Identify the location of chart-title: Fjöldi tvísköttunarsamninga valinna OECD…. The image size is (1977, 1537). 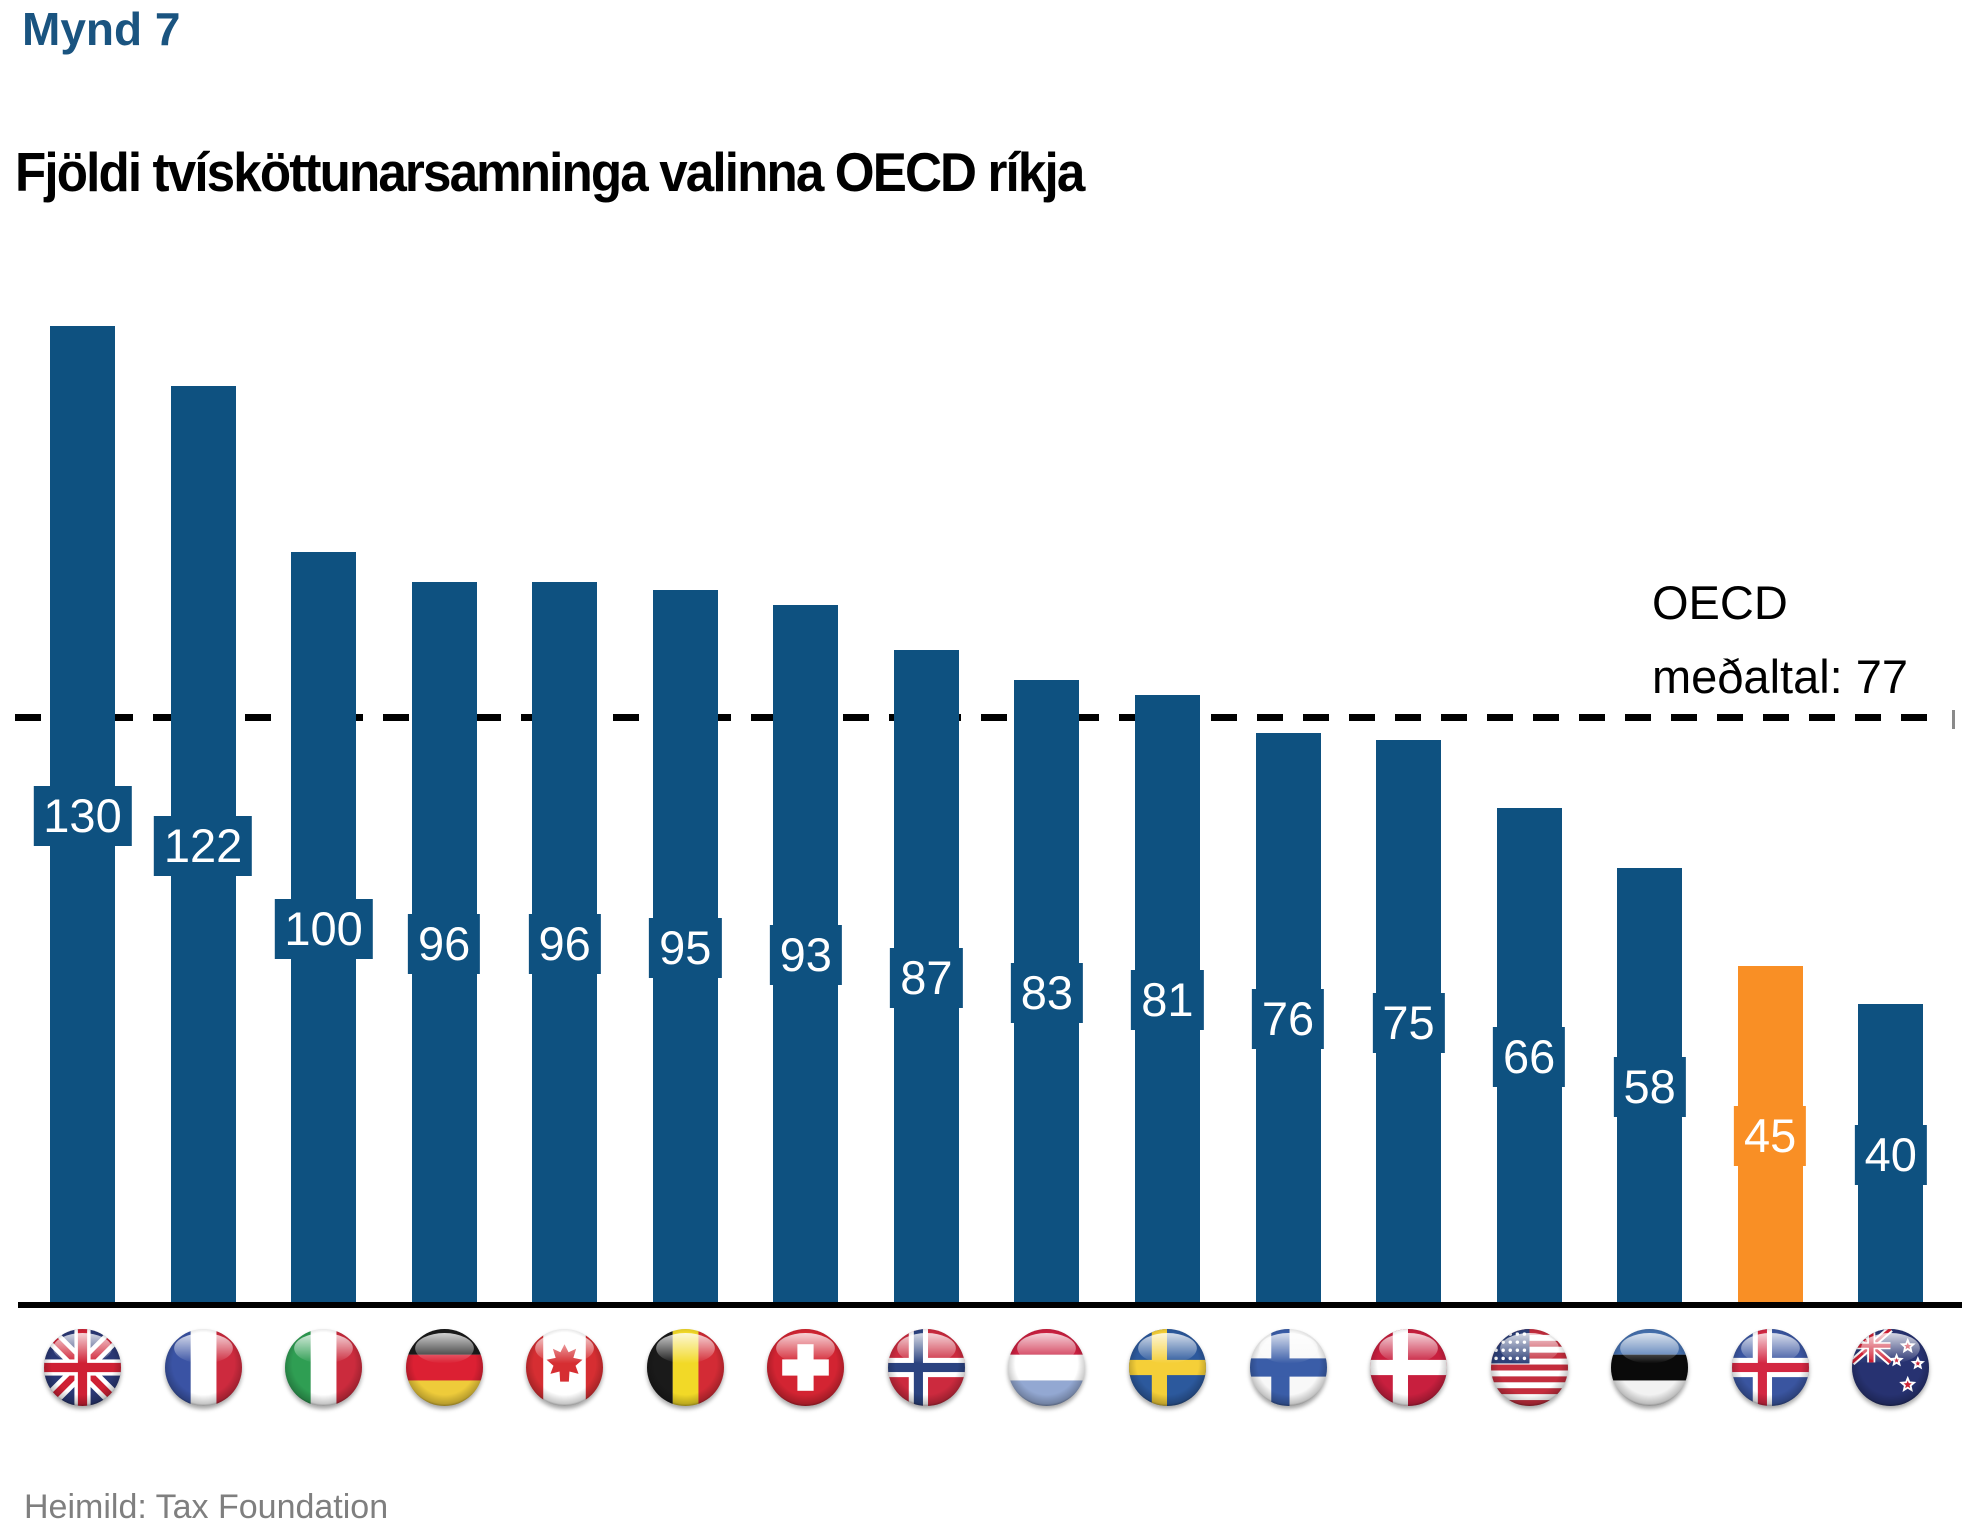
(550, 172).